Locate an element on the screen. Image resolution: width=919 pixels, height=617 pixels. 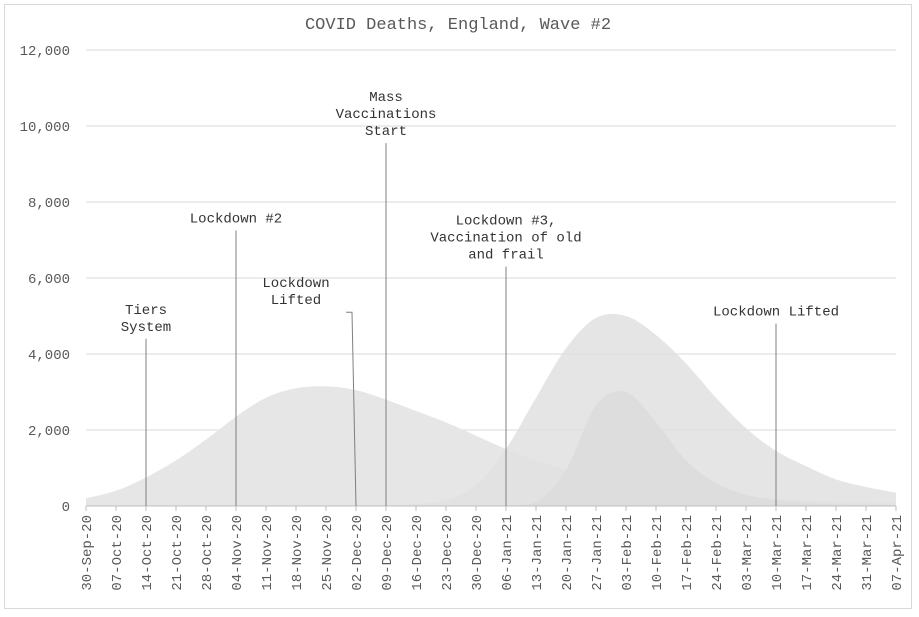
x-axis is located at coordinates (491, 508).